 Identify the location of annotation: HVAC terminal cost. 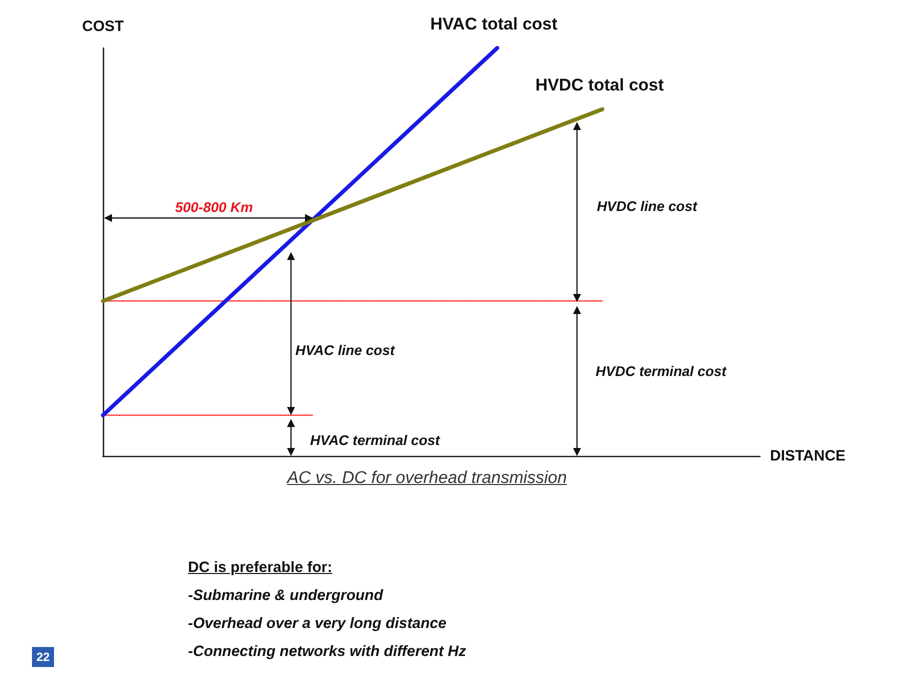
(375, 440).